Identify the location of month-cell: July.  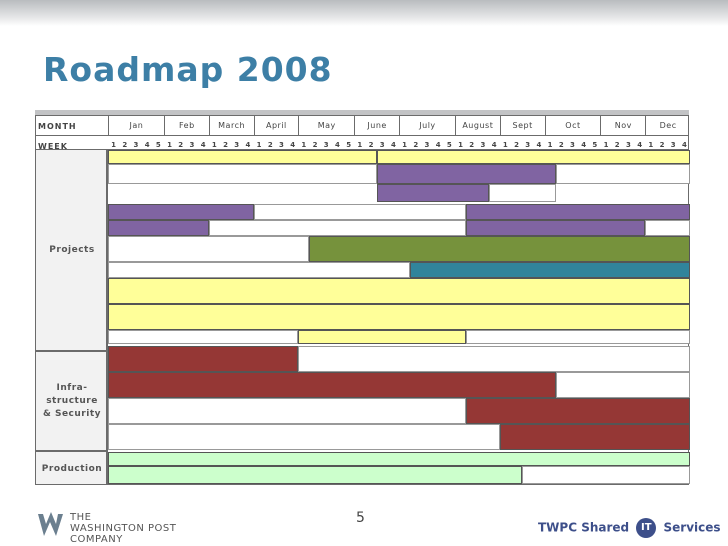
(427, 125).